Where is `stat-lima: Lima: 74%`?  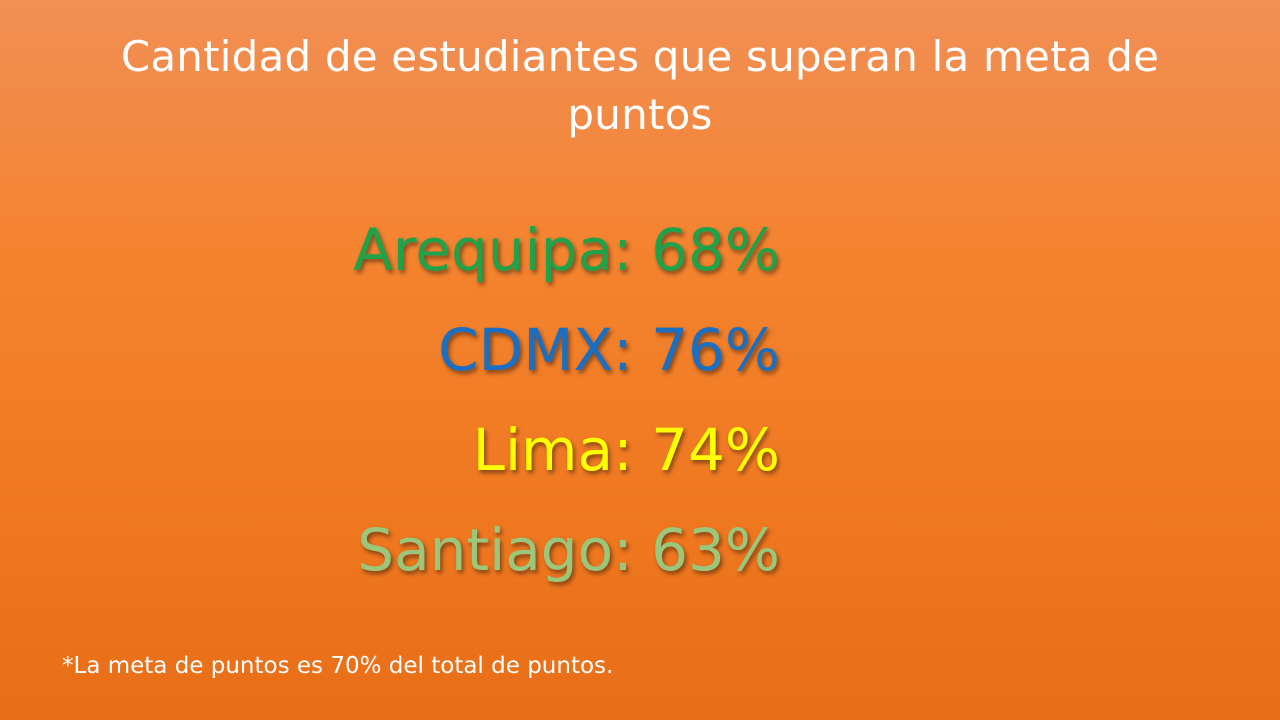
stat-lima: Lima: 74% is located at coordinates (626, 450).